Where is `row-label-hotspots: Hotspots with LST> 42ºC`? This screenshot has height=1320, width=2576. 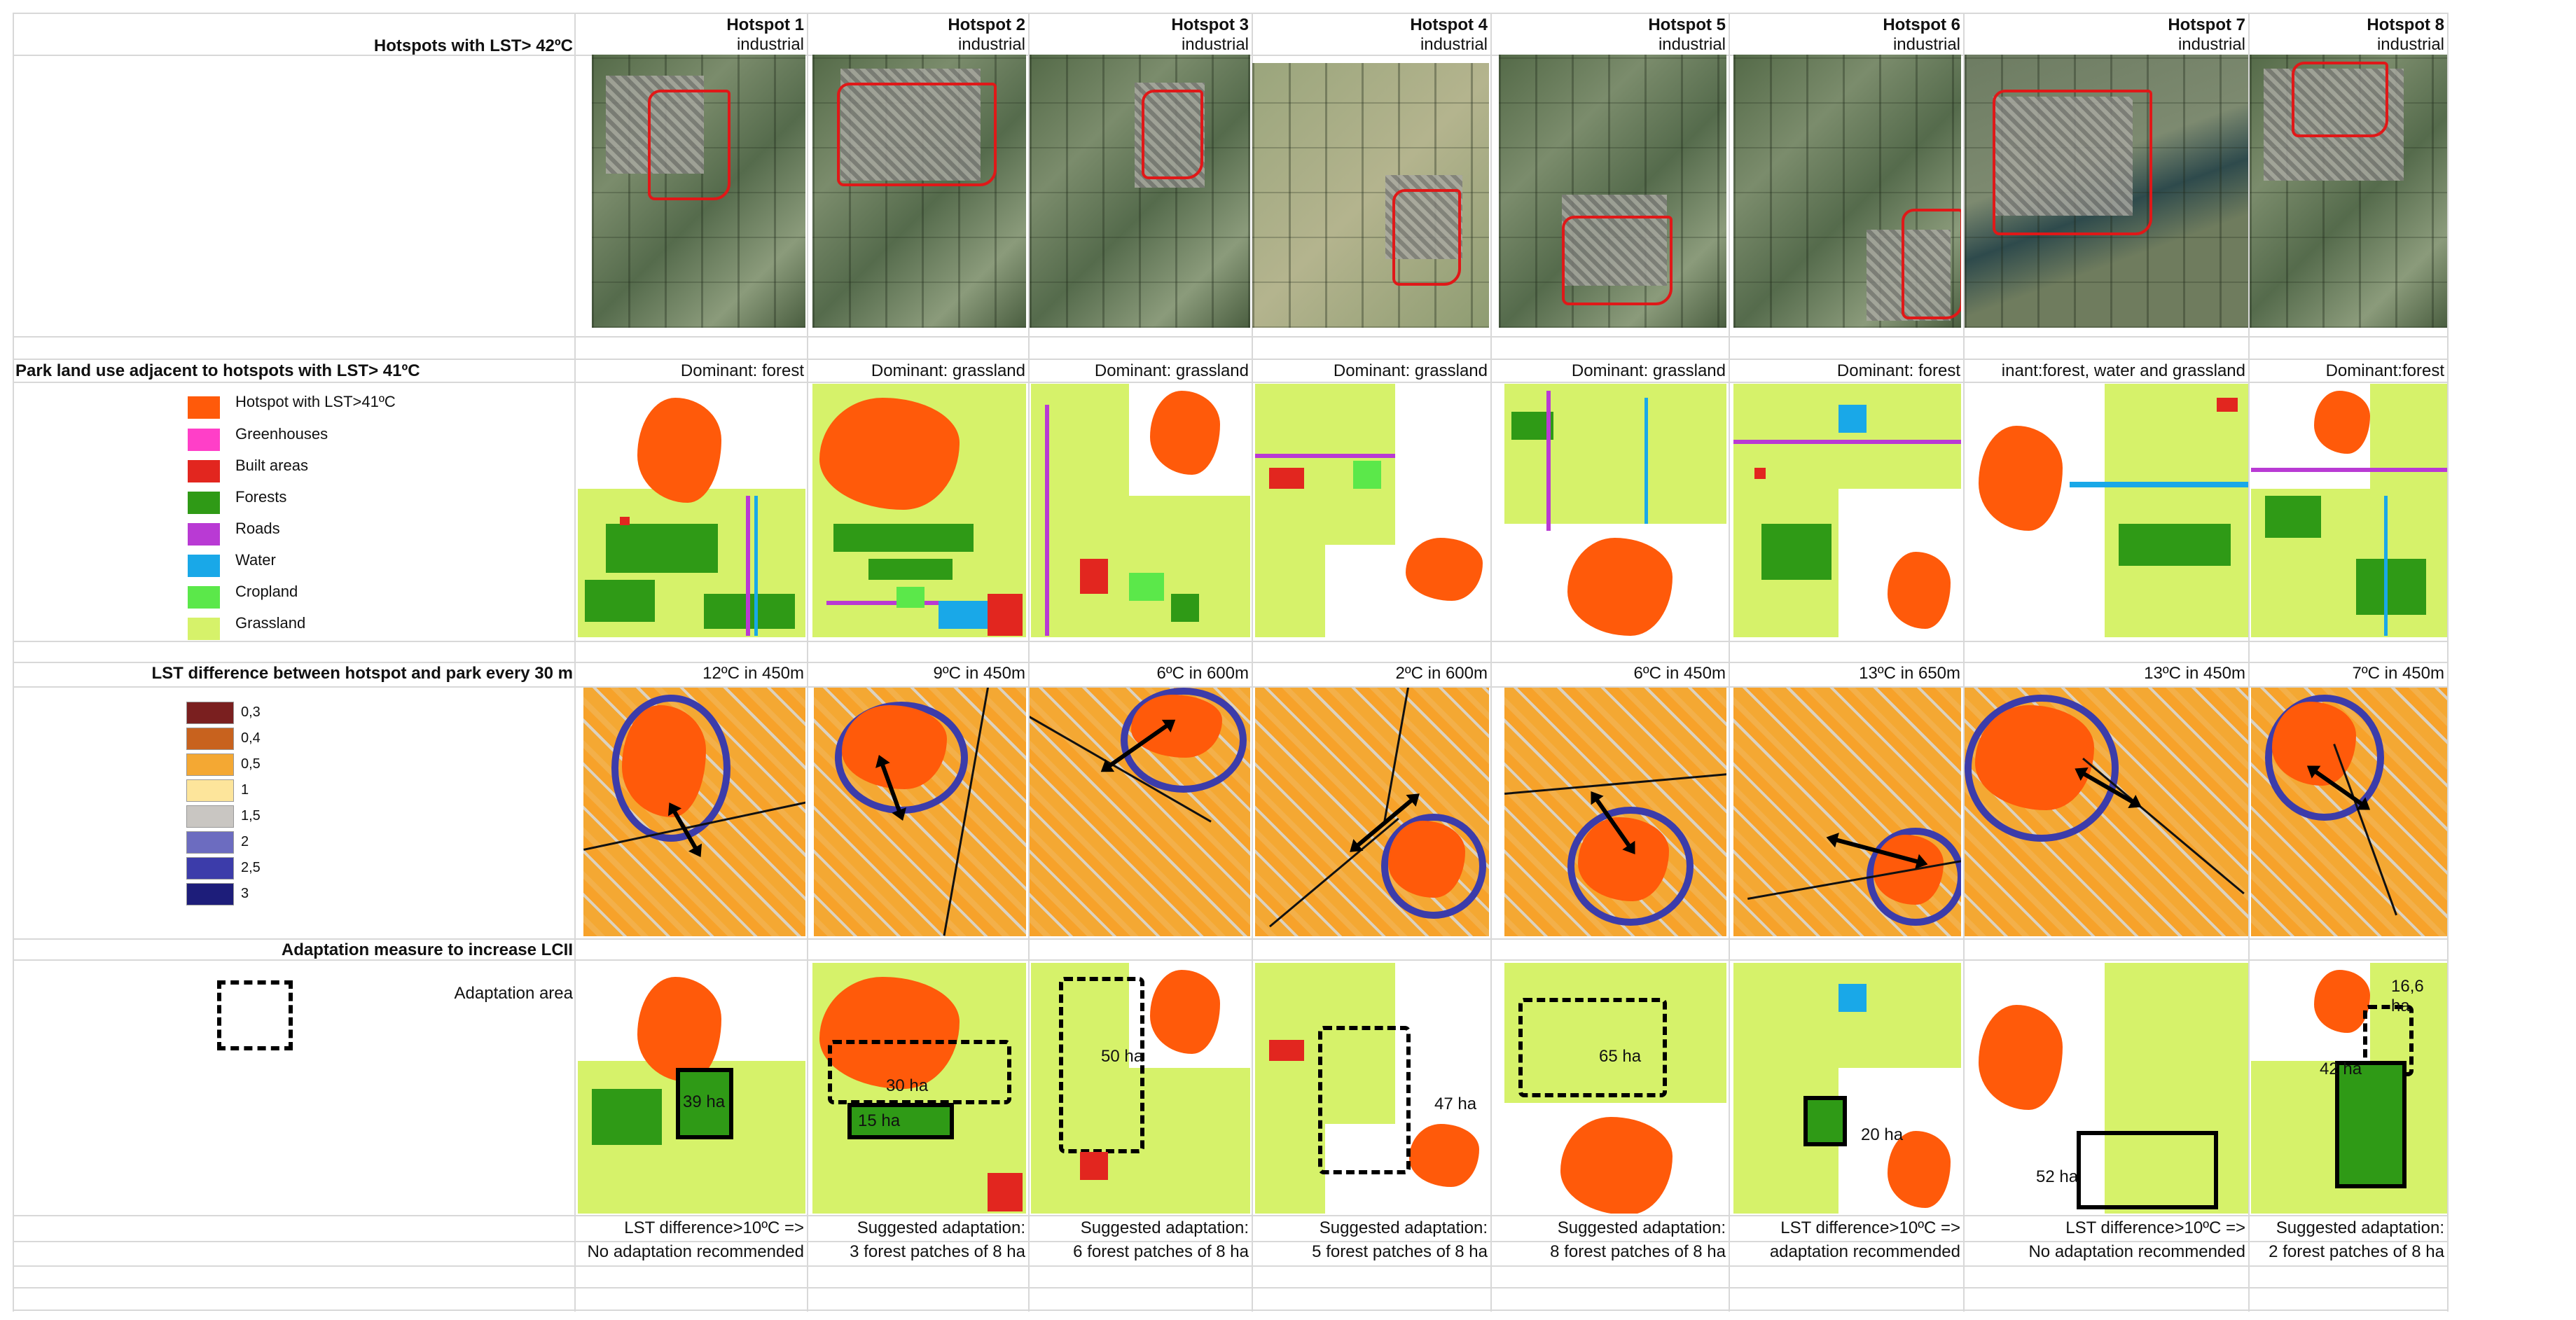
row-label-hotspots: Hotspots with LST> 42ºC is located at coordinates (473, 45).